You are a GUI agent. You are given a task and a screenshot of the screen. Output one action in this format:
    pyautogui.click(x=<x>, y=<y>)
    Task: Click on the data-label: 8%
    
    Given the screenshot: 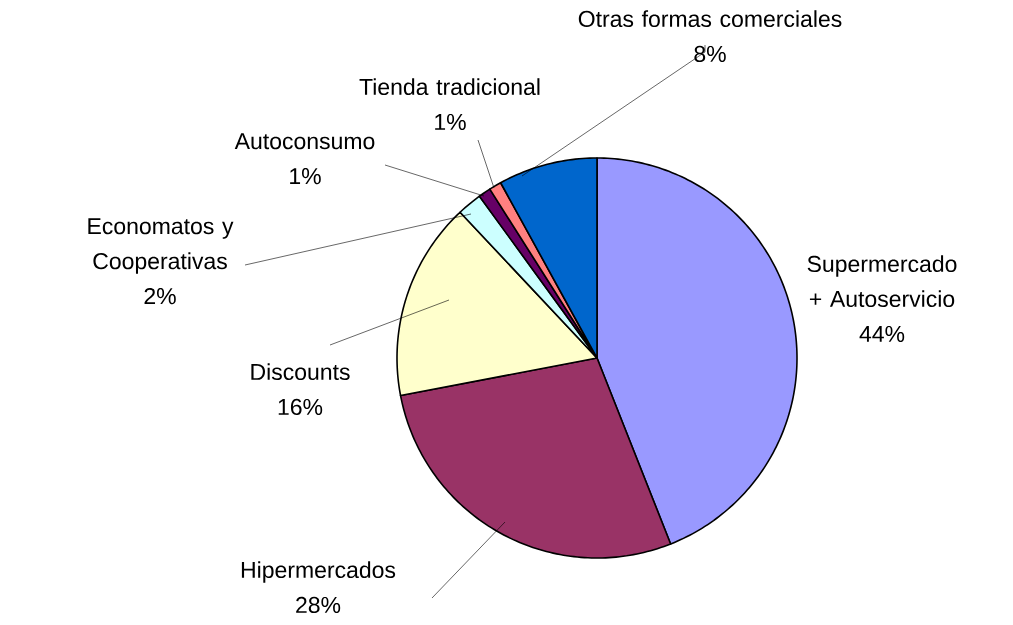 What is the action you would take?
    pyautogui.click(x=710, y=54)
    